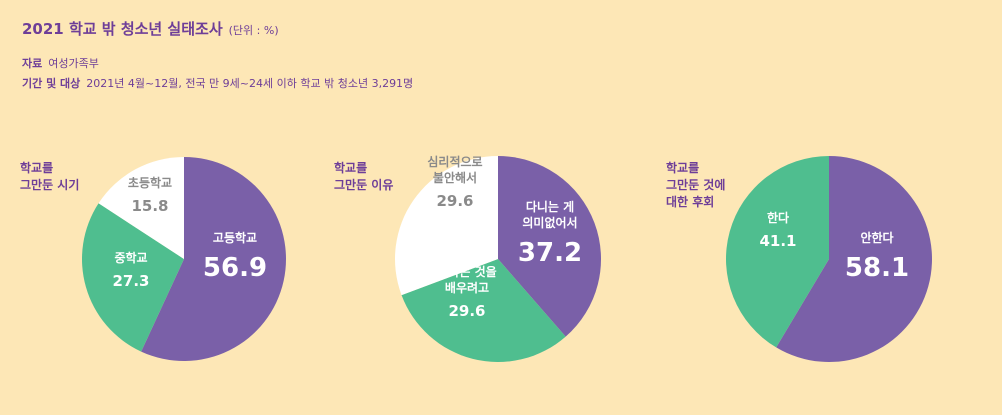 The image size is (1002, 415). I want to click on chart2-slice-3-value: 29.6, so click(454, 201).